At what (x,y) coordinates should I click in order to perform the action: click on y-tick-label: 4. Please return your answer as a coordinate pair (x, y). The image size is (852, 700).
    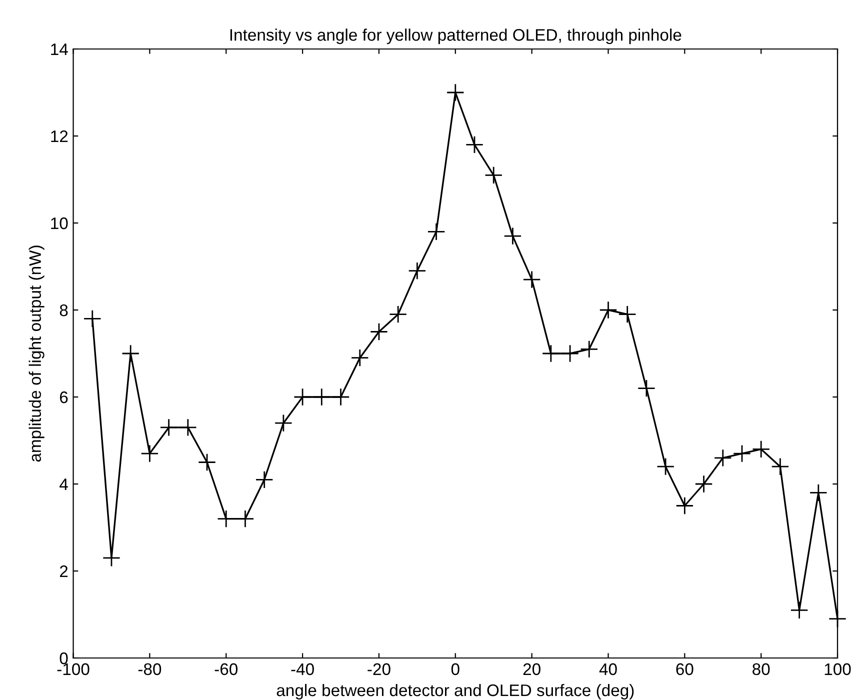
    Looking at the image, I should click on (64, 484).